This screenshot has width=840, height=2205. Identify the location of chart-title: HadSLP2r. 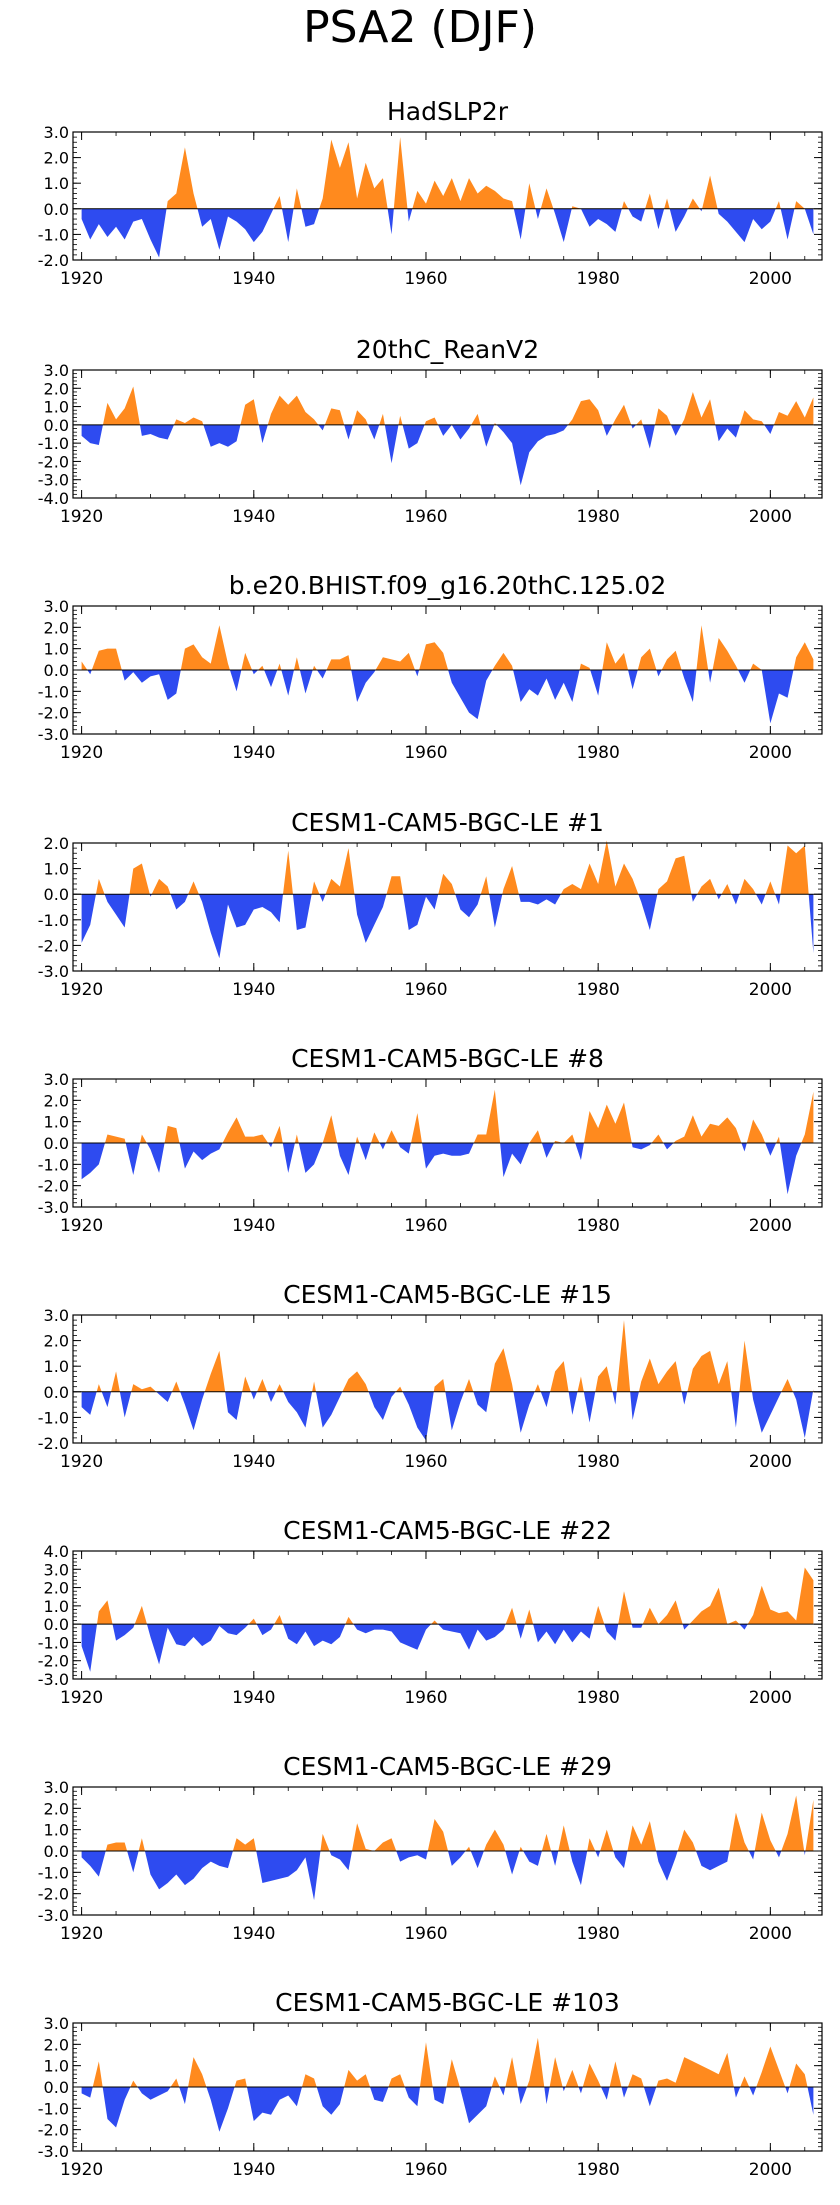
(448, 111).